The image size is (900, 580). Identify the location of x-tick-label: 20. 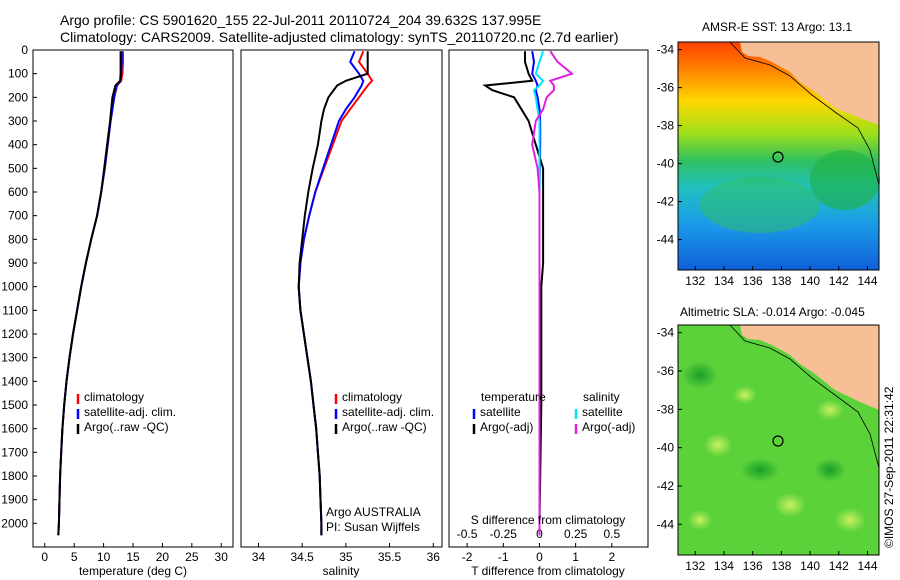
(163, 557).